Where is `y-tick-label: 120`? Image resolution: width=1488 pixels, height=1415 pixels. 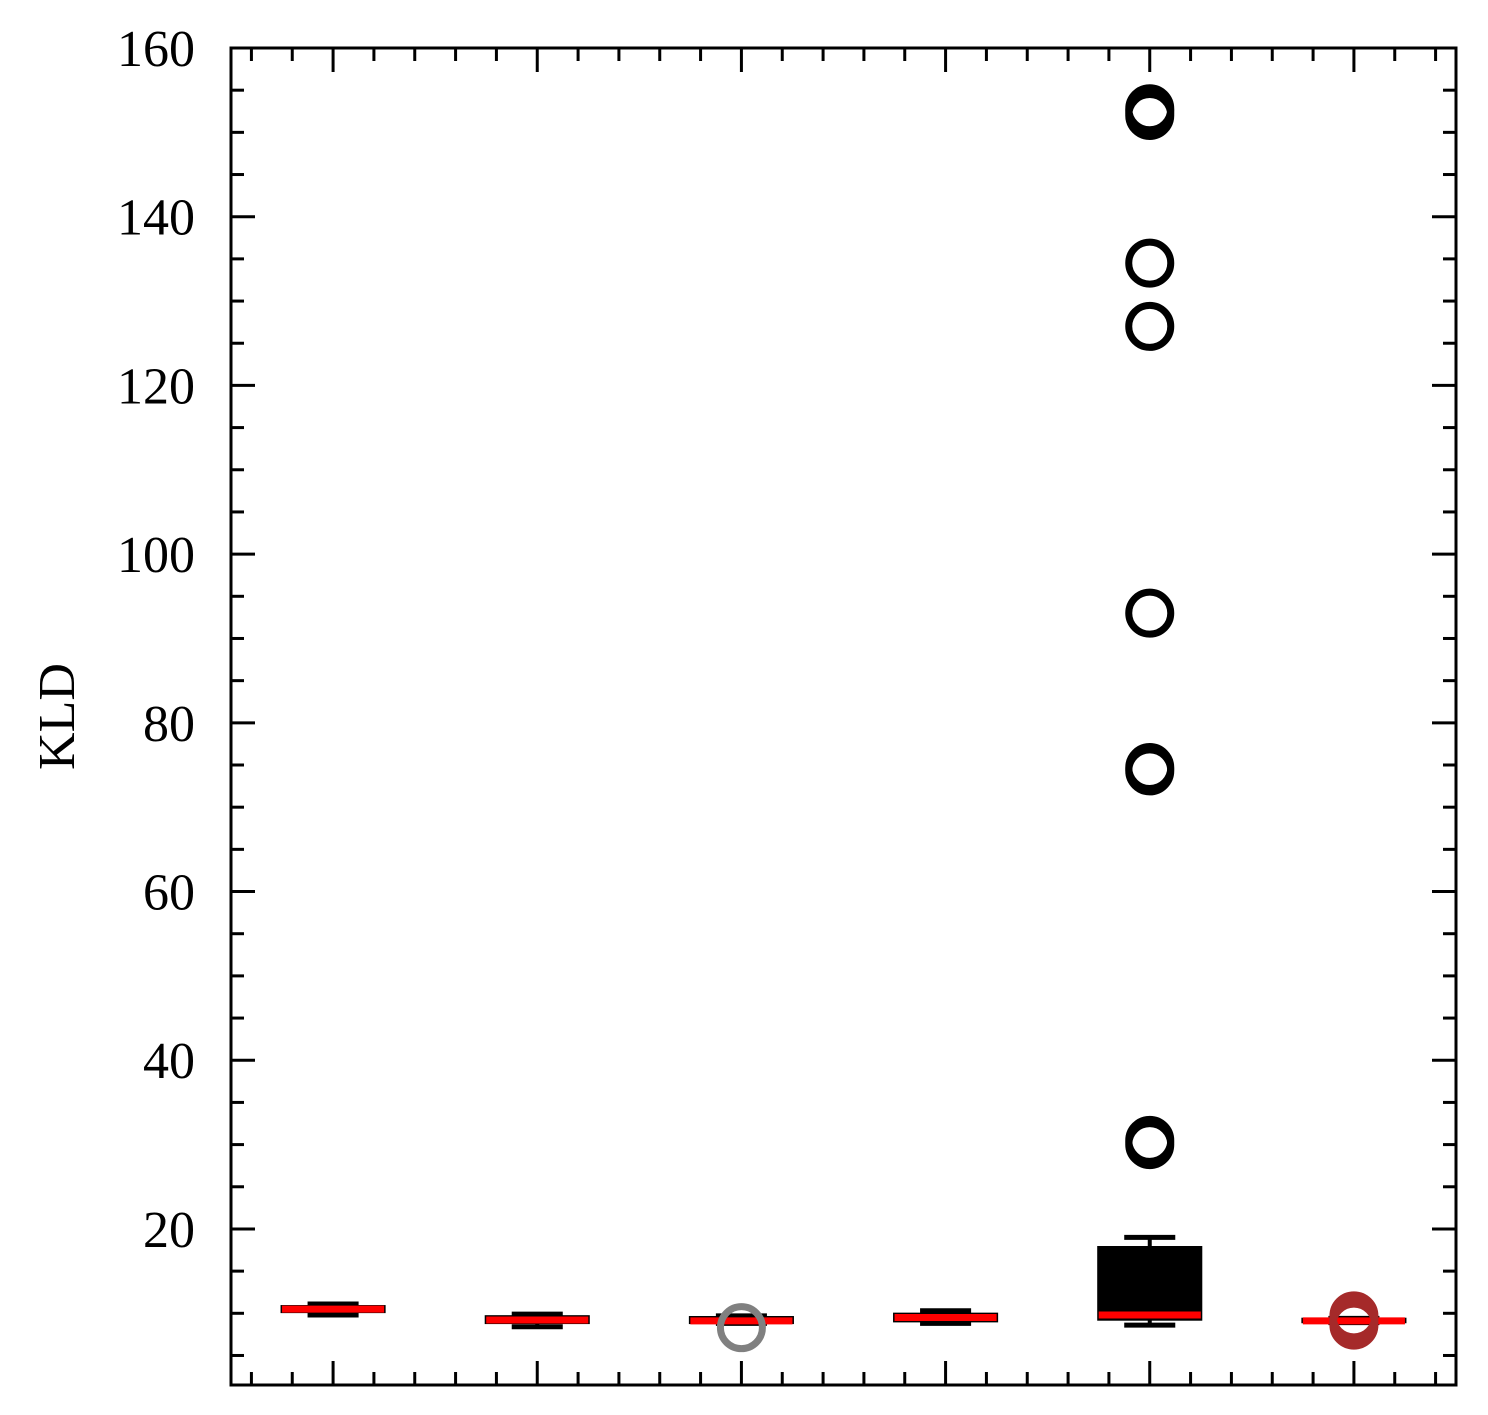
y-tick-label: 120 is located at coordinates (156, 386).